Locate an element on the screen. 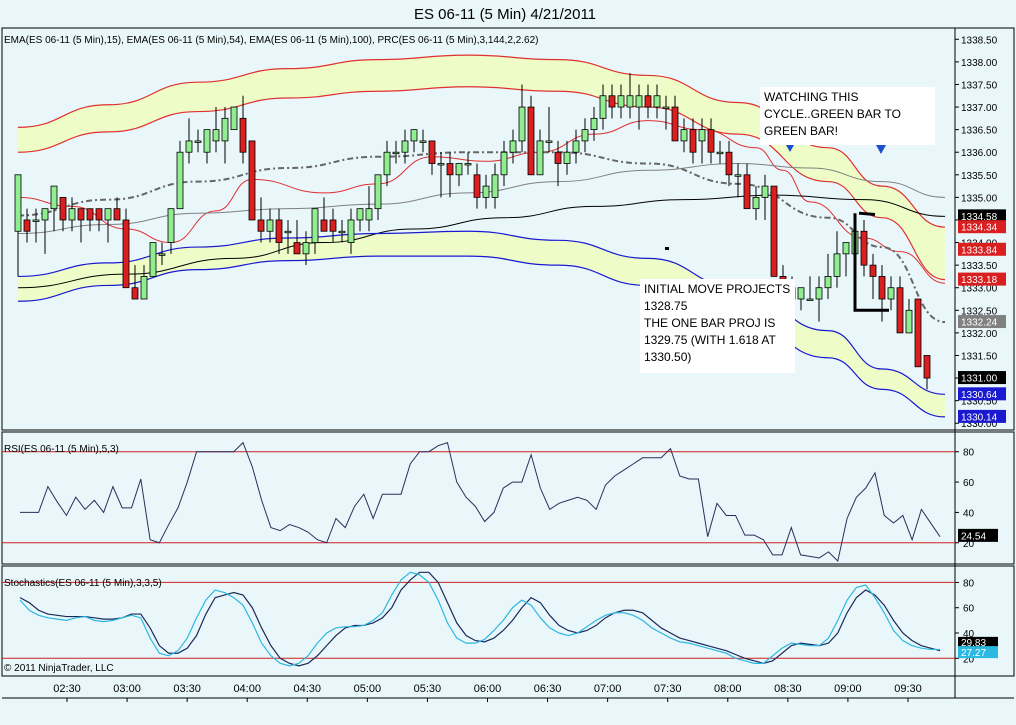 This screenshot has width=1016, height=725. time-tick-label: 06:00 is located at coordinates (488, 689).